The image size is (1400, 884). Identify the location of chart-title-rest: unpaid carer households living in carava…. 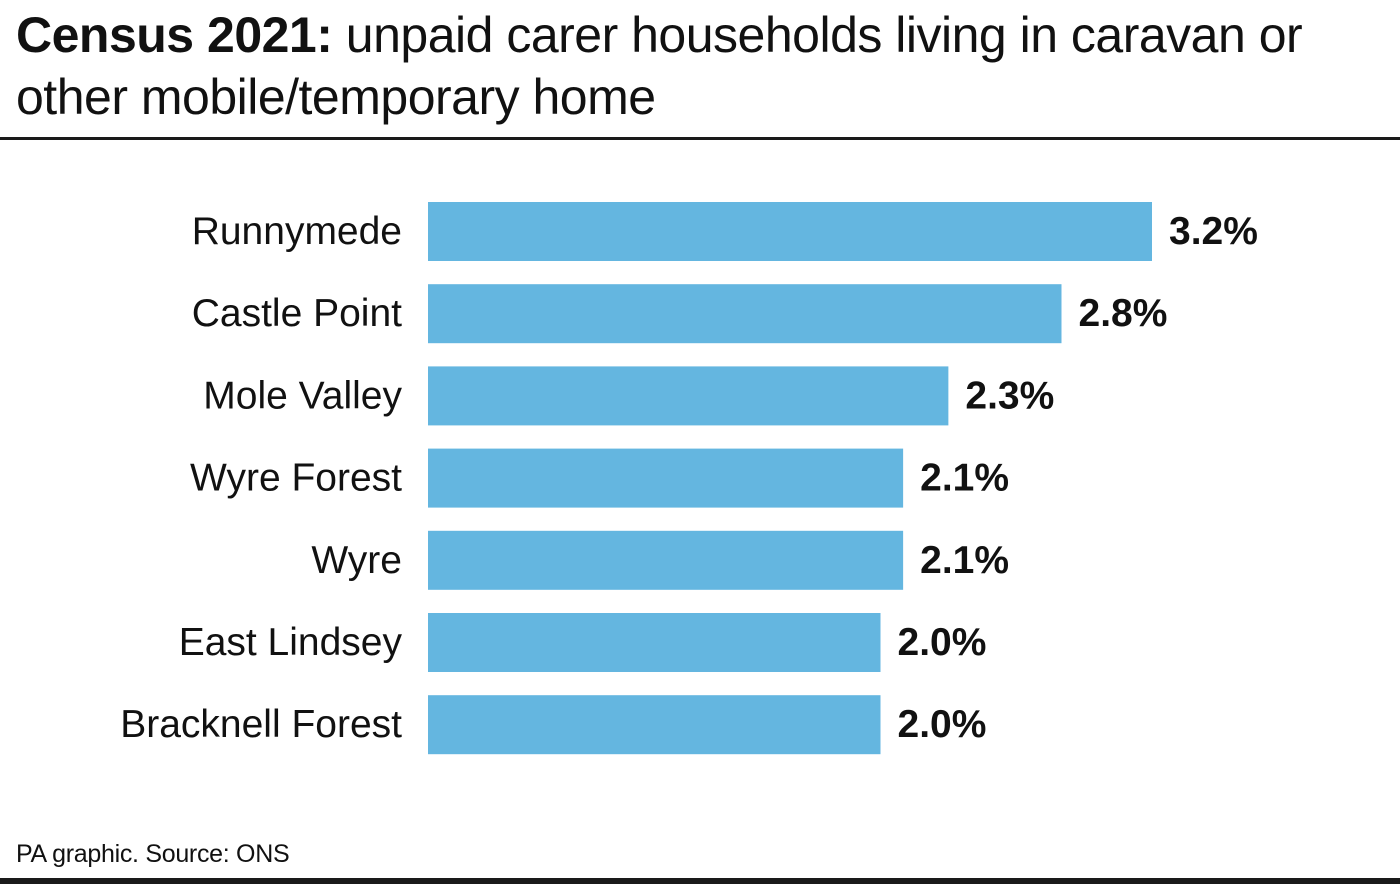
(659, 66).